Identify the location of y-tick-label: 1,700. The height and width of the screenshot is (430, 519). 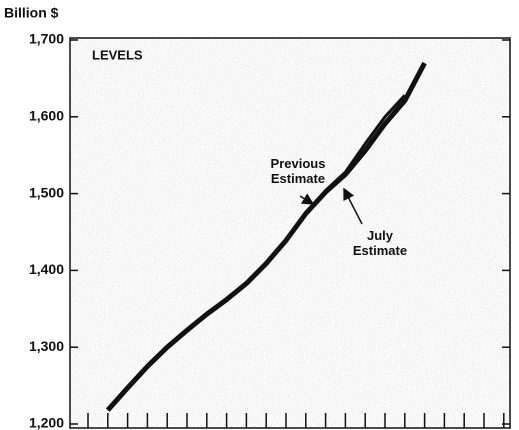
(46, 39).